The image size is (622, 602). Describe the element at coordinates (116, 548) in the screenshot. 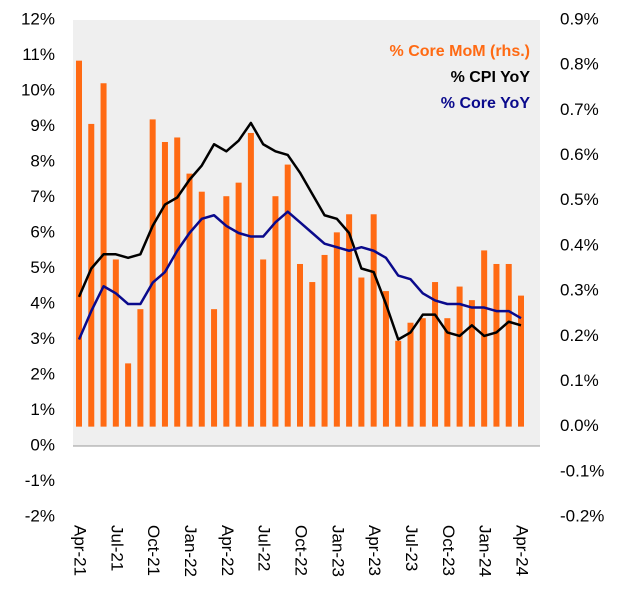

I see `x-tick-label: Jul-21` at that location.